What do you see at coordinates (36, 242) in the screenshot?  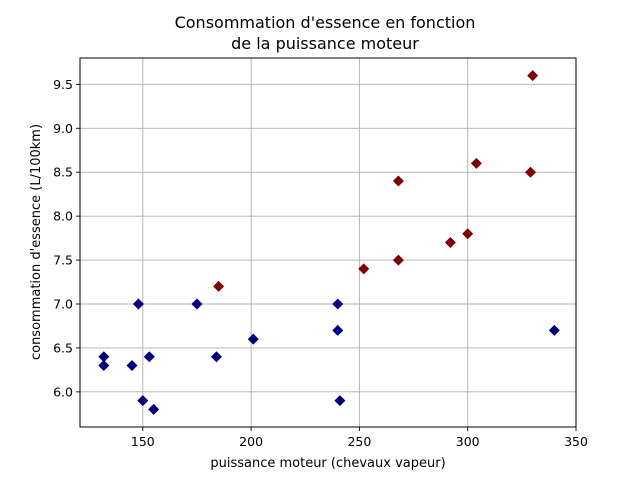 I see `y-axis-label: consommation d'essence (L/100km)` at bounding box center [36, 242].